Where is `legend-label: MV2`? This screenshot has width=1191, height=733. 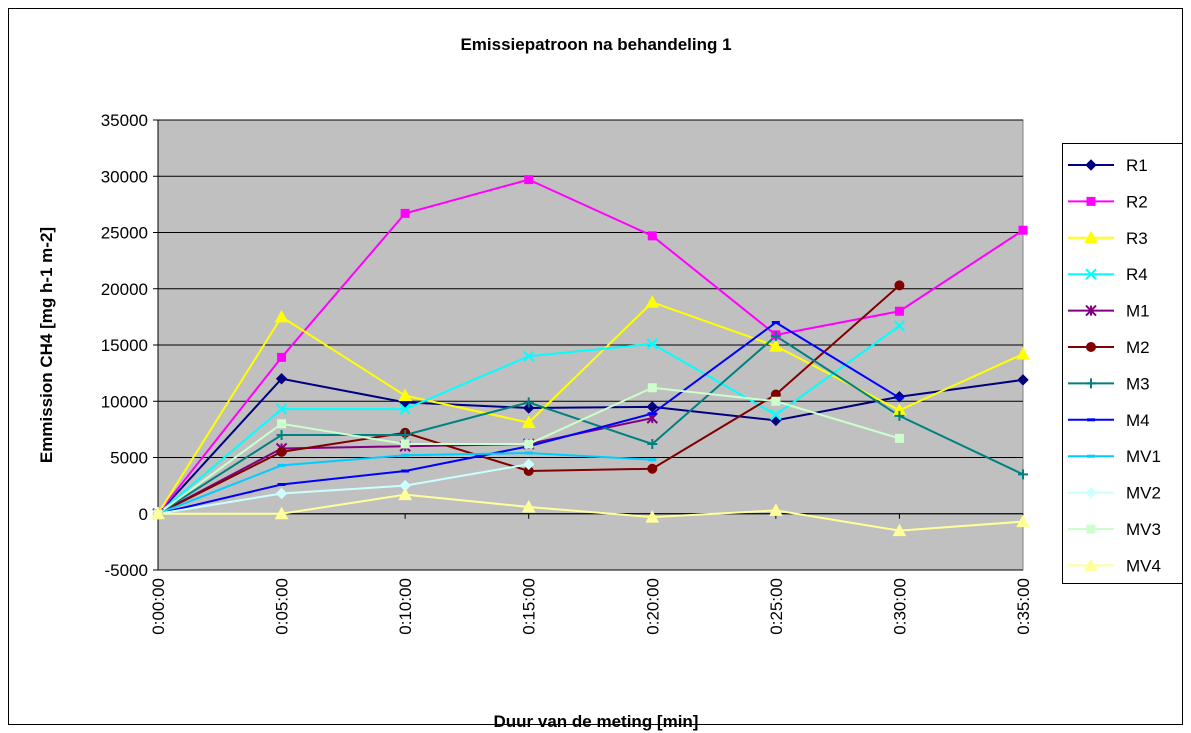 legend-label: MV2 is located at coordinates (1143, 493).